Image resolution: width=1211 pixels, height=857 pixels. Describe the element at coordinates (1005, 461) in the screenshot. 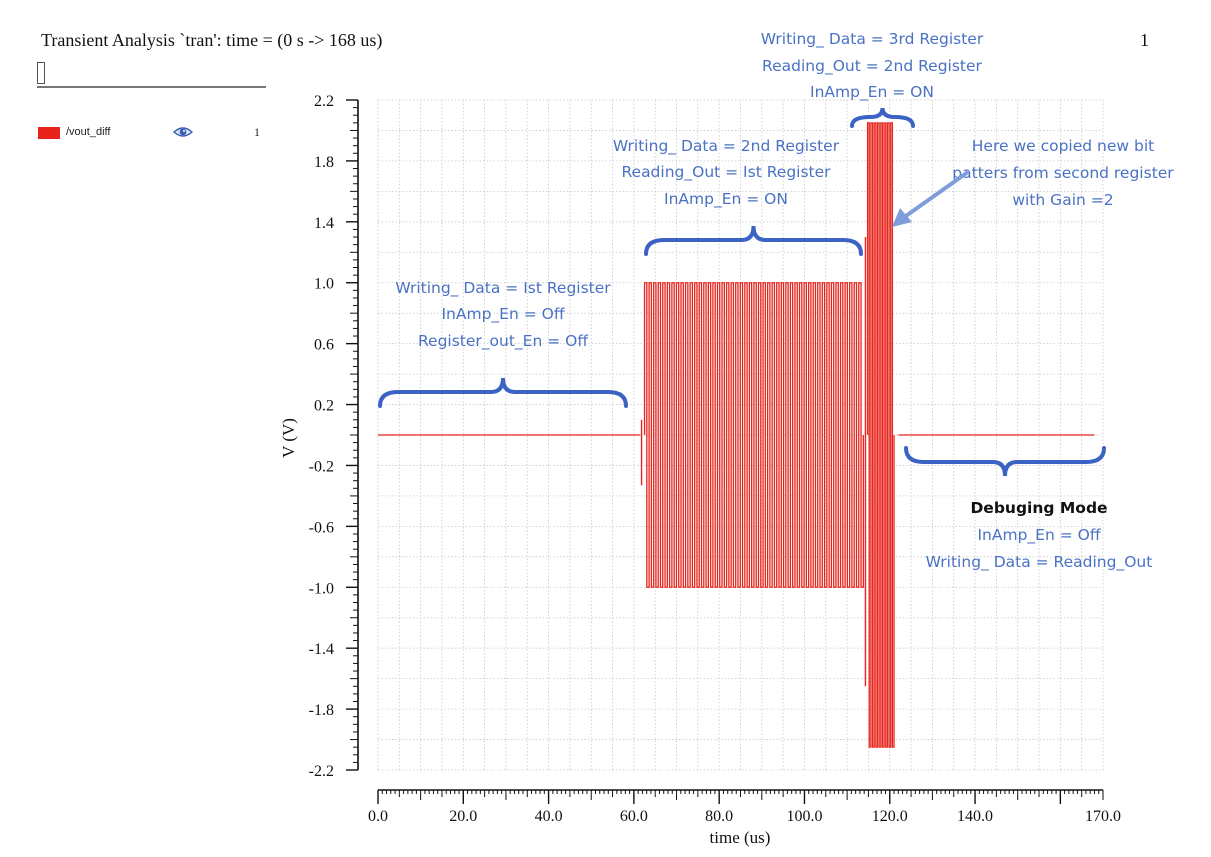

I see `brace-debug-mode` at that location.